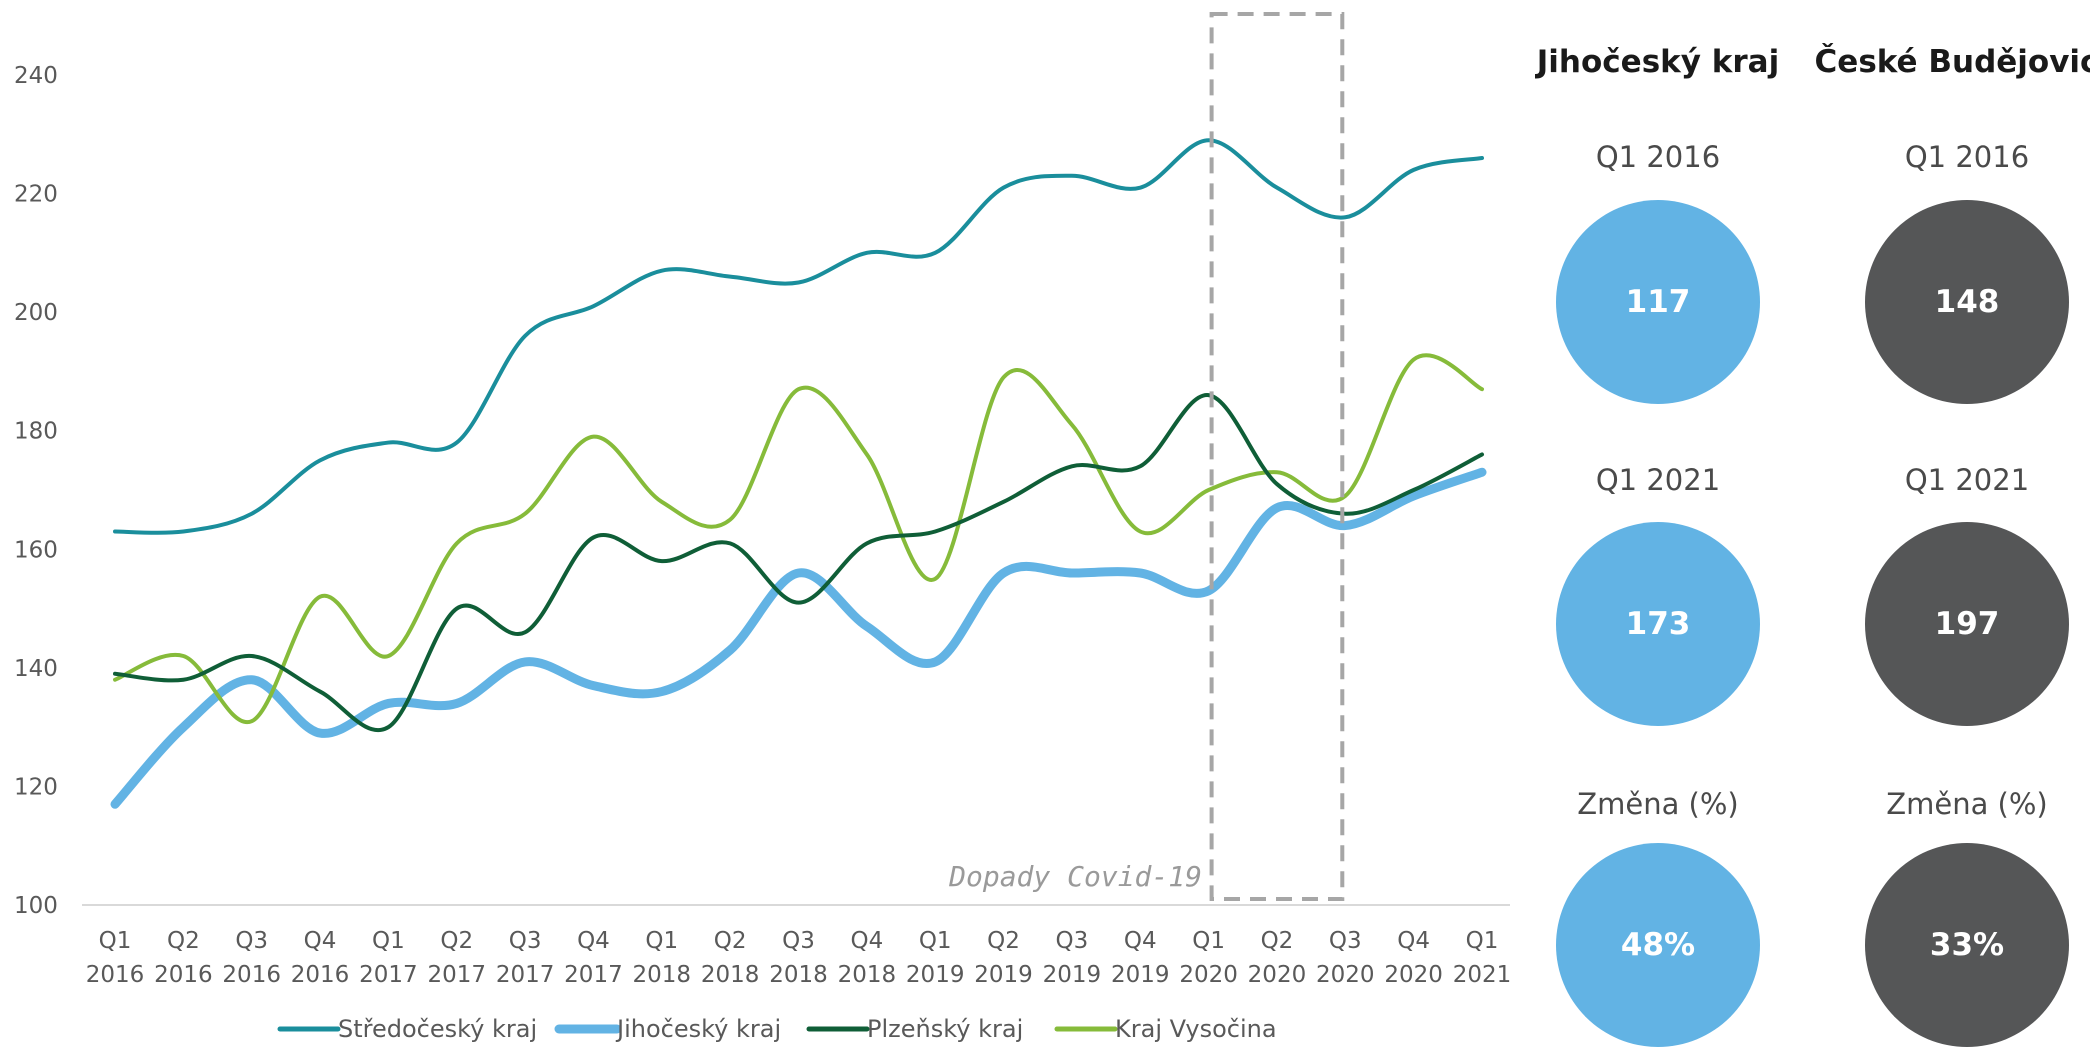  I want to click on stat-value: 48%, so click(1658, 945).